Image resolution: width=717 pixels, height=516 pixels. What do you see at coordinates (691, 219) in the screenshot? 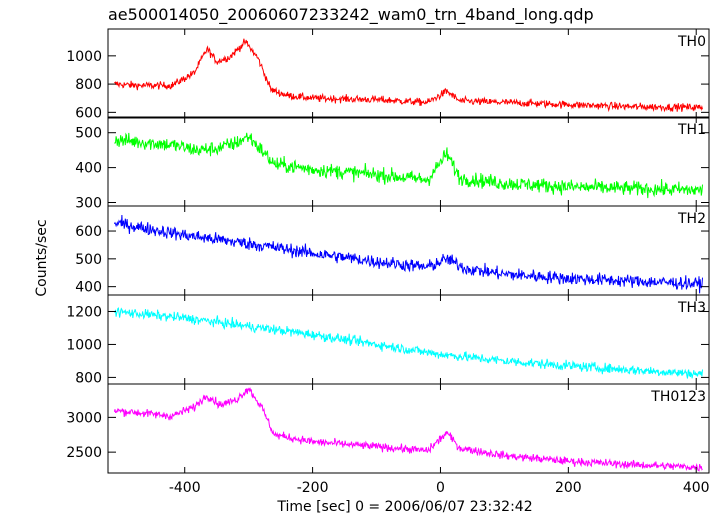
I see `panel-label-th2: TH2` at bounding box center [691, 219].